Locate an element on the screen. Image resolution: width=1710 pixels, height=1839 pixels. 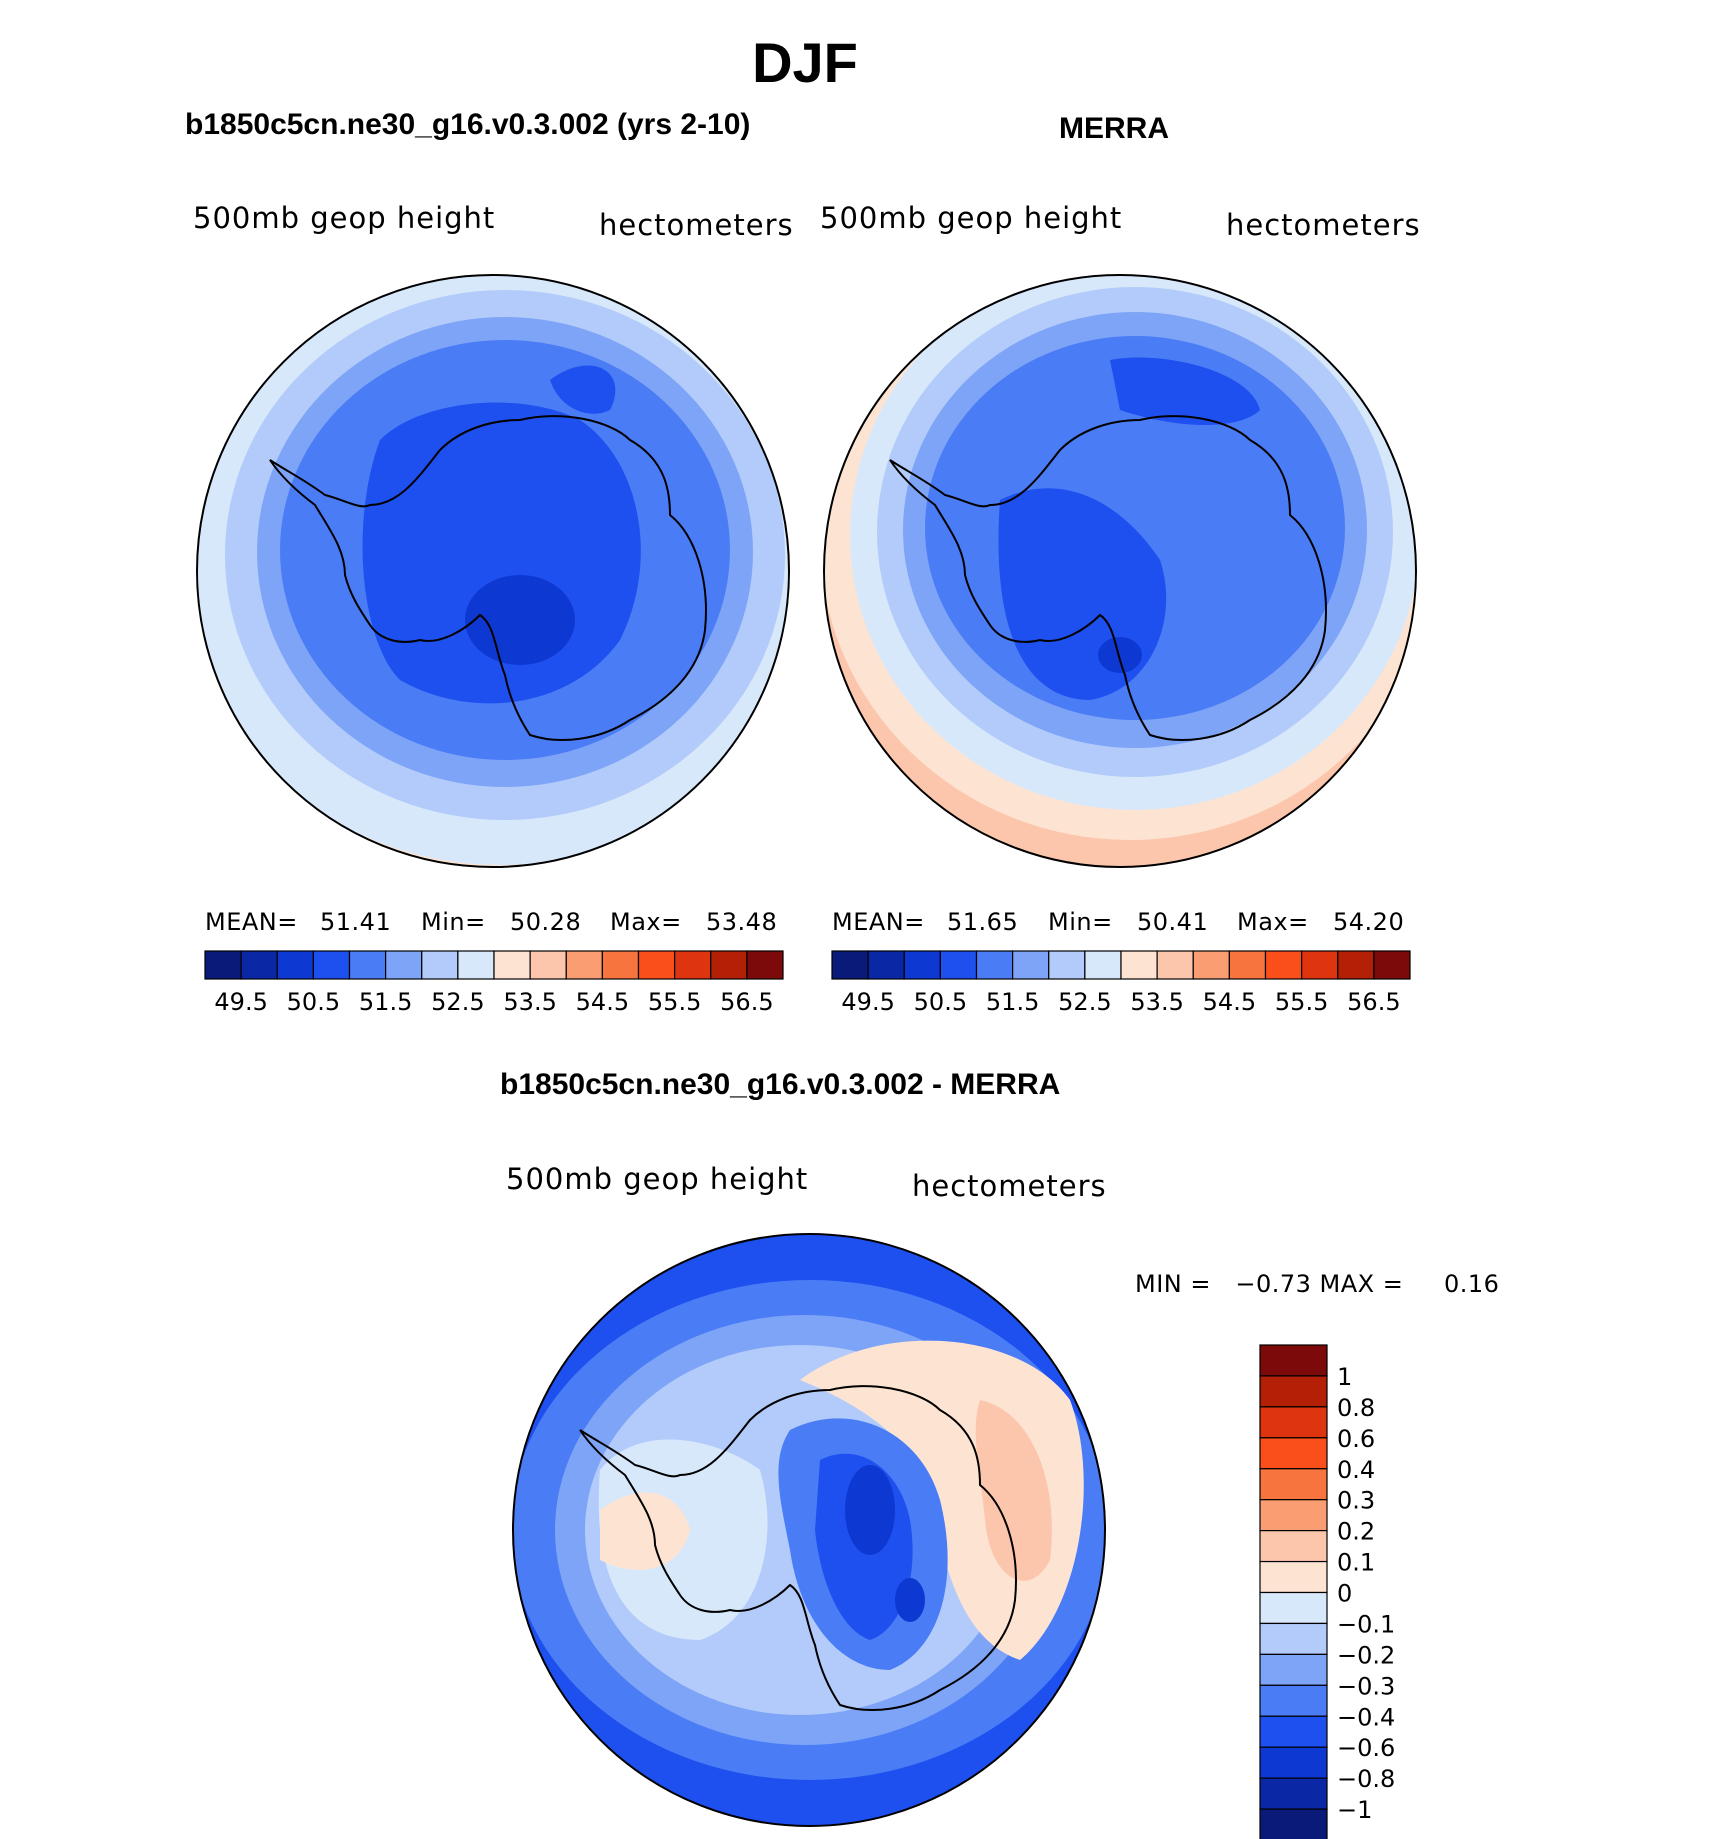
difference-variable-label: 500mb geop height is located at coordinates (657, 1179).